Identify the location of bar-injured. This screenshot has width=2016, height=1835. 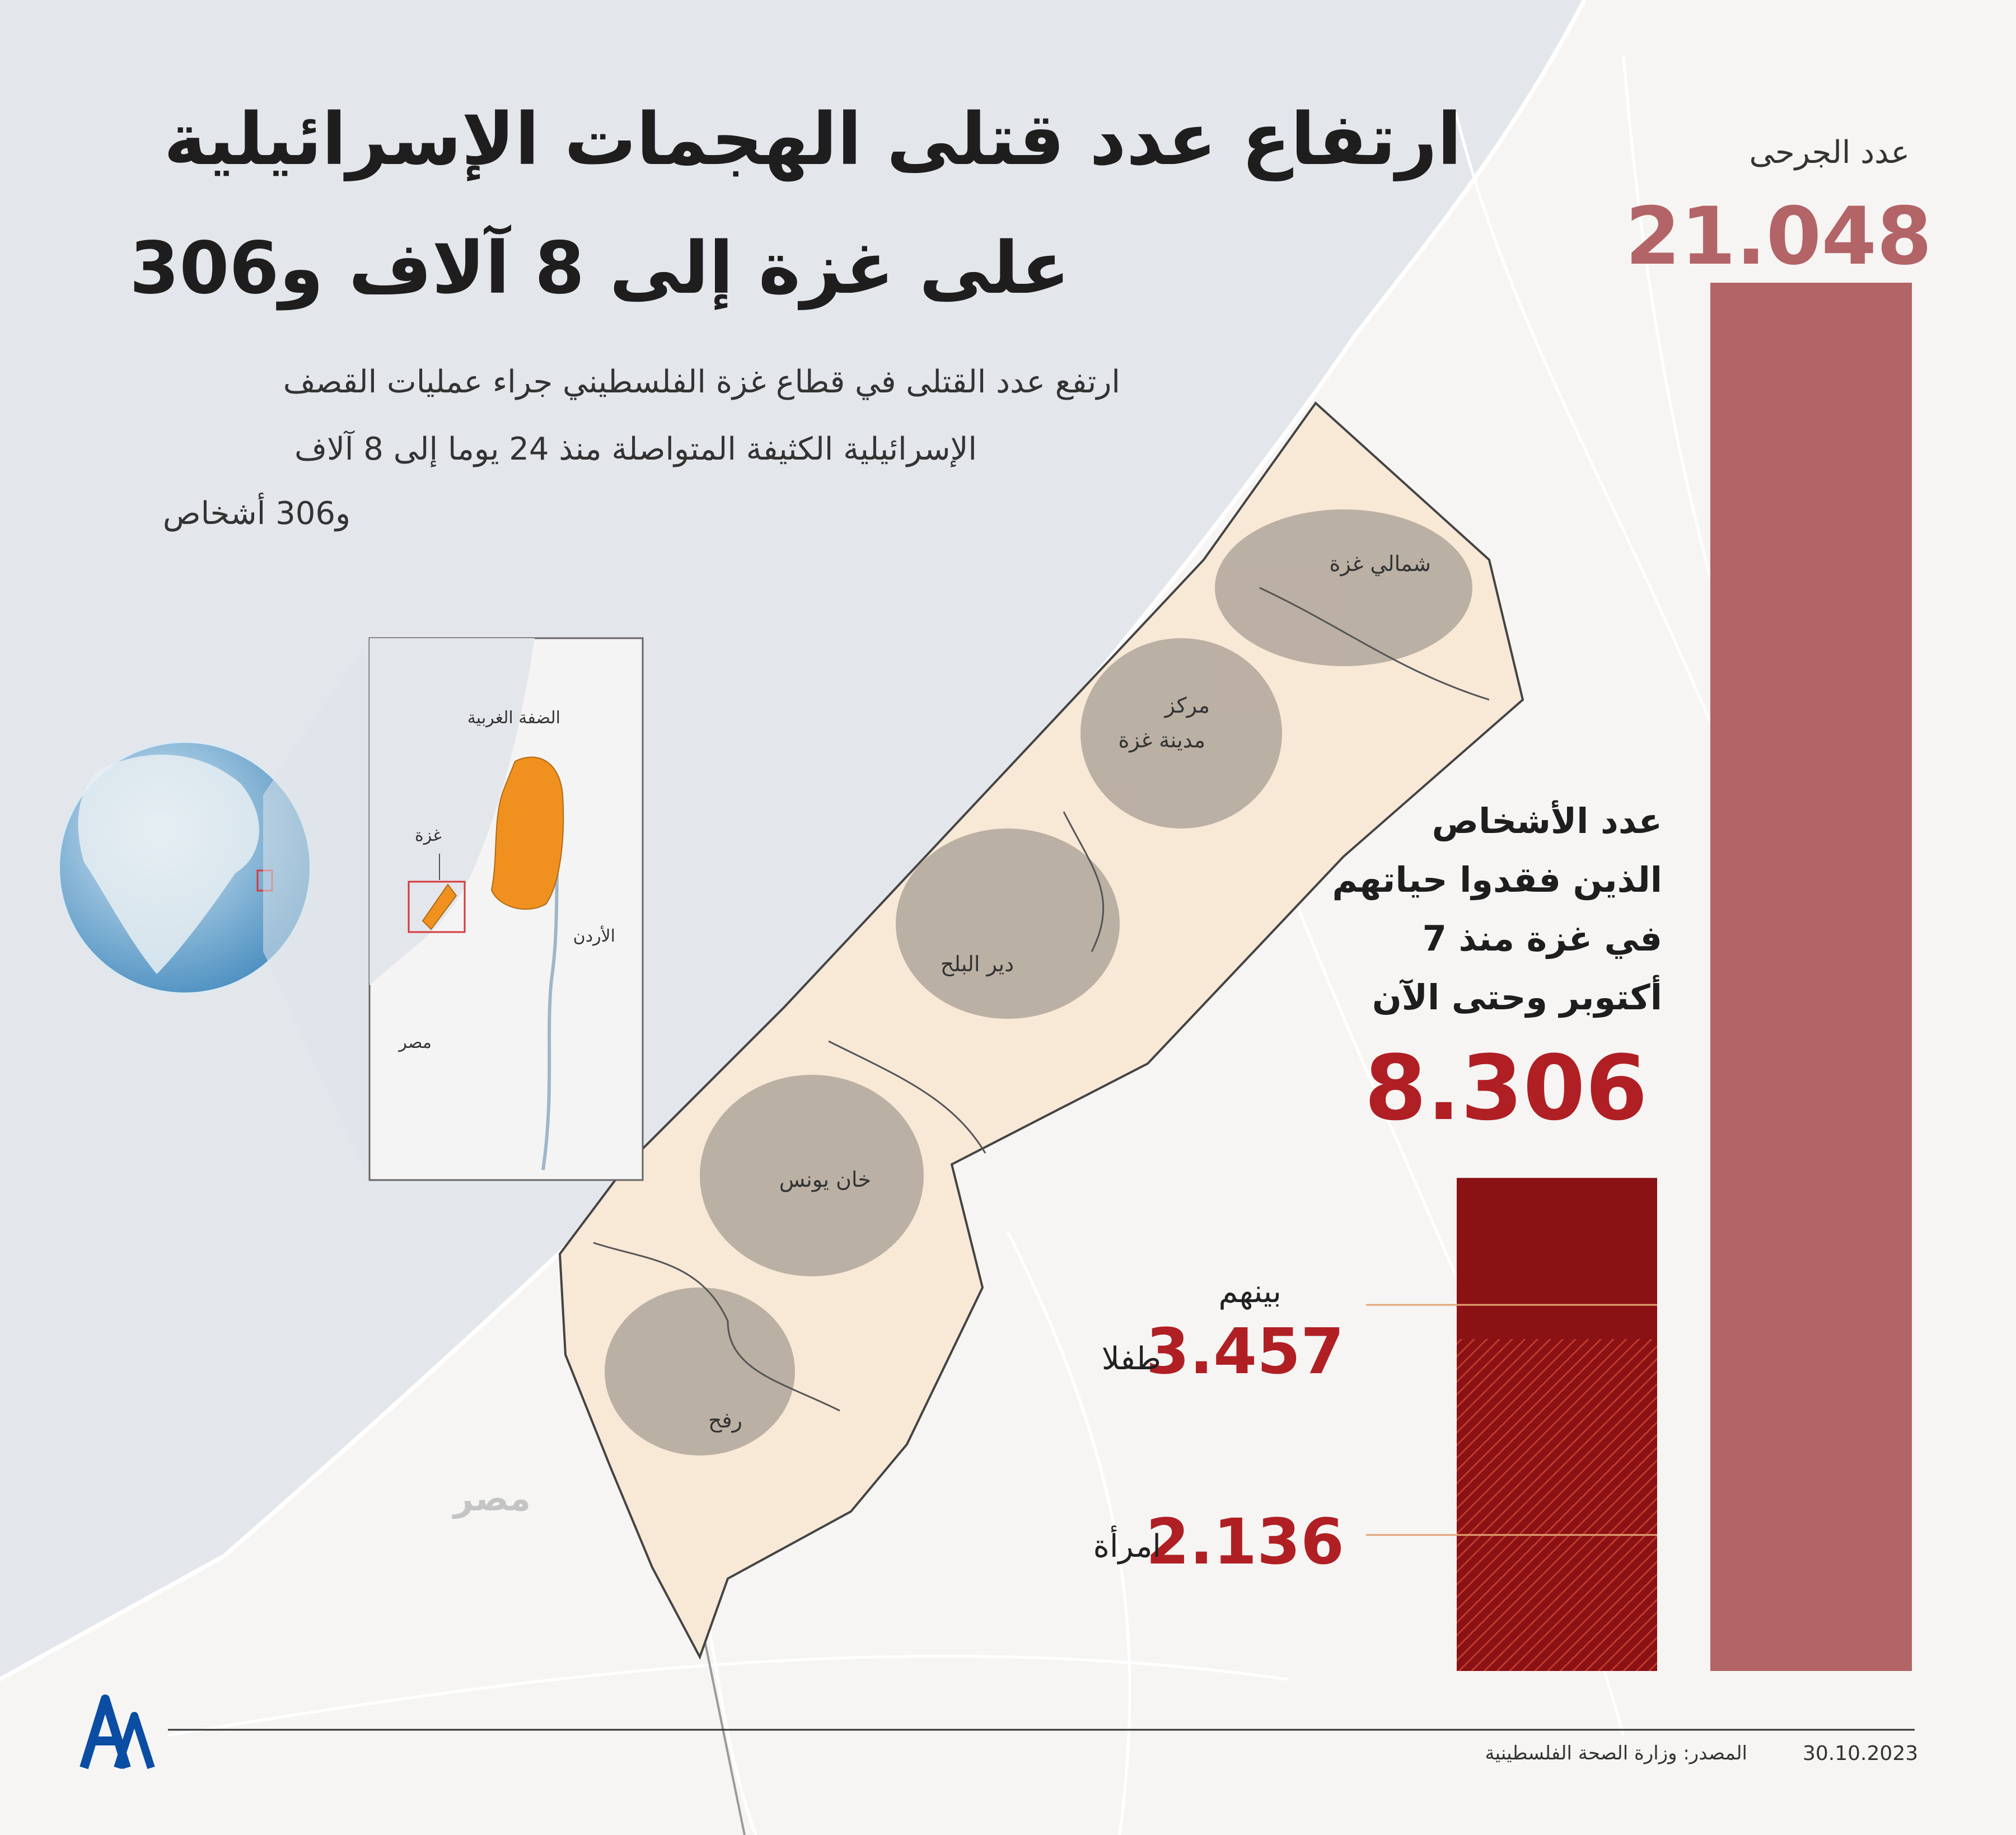
(1811, 977).